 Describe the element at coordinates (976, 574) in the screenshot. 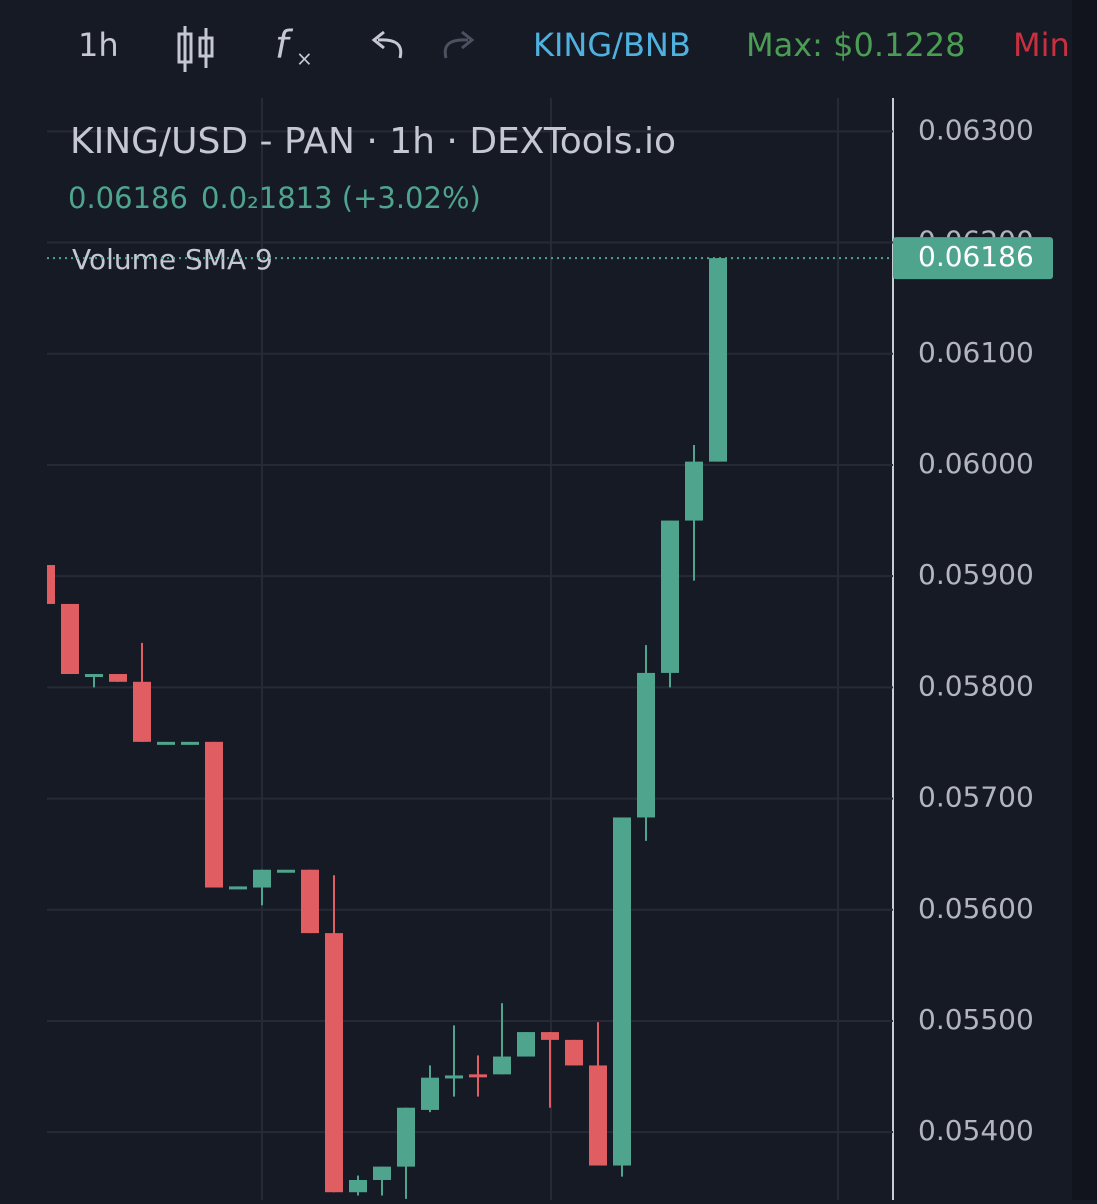

I see `y-tick-label: 0.05900` at that location.